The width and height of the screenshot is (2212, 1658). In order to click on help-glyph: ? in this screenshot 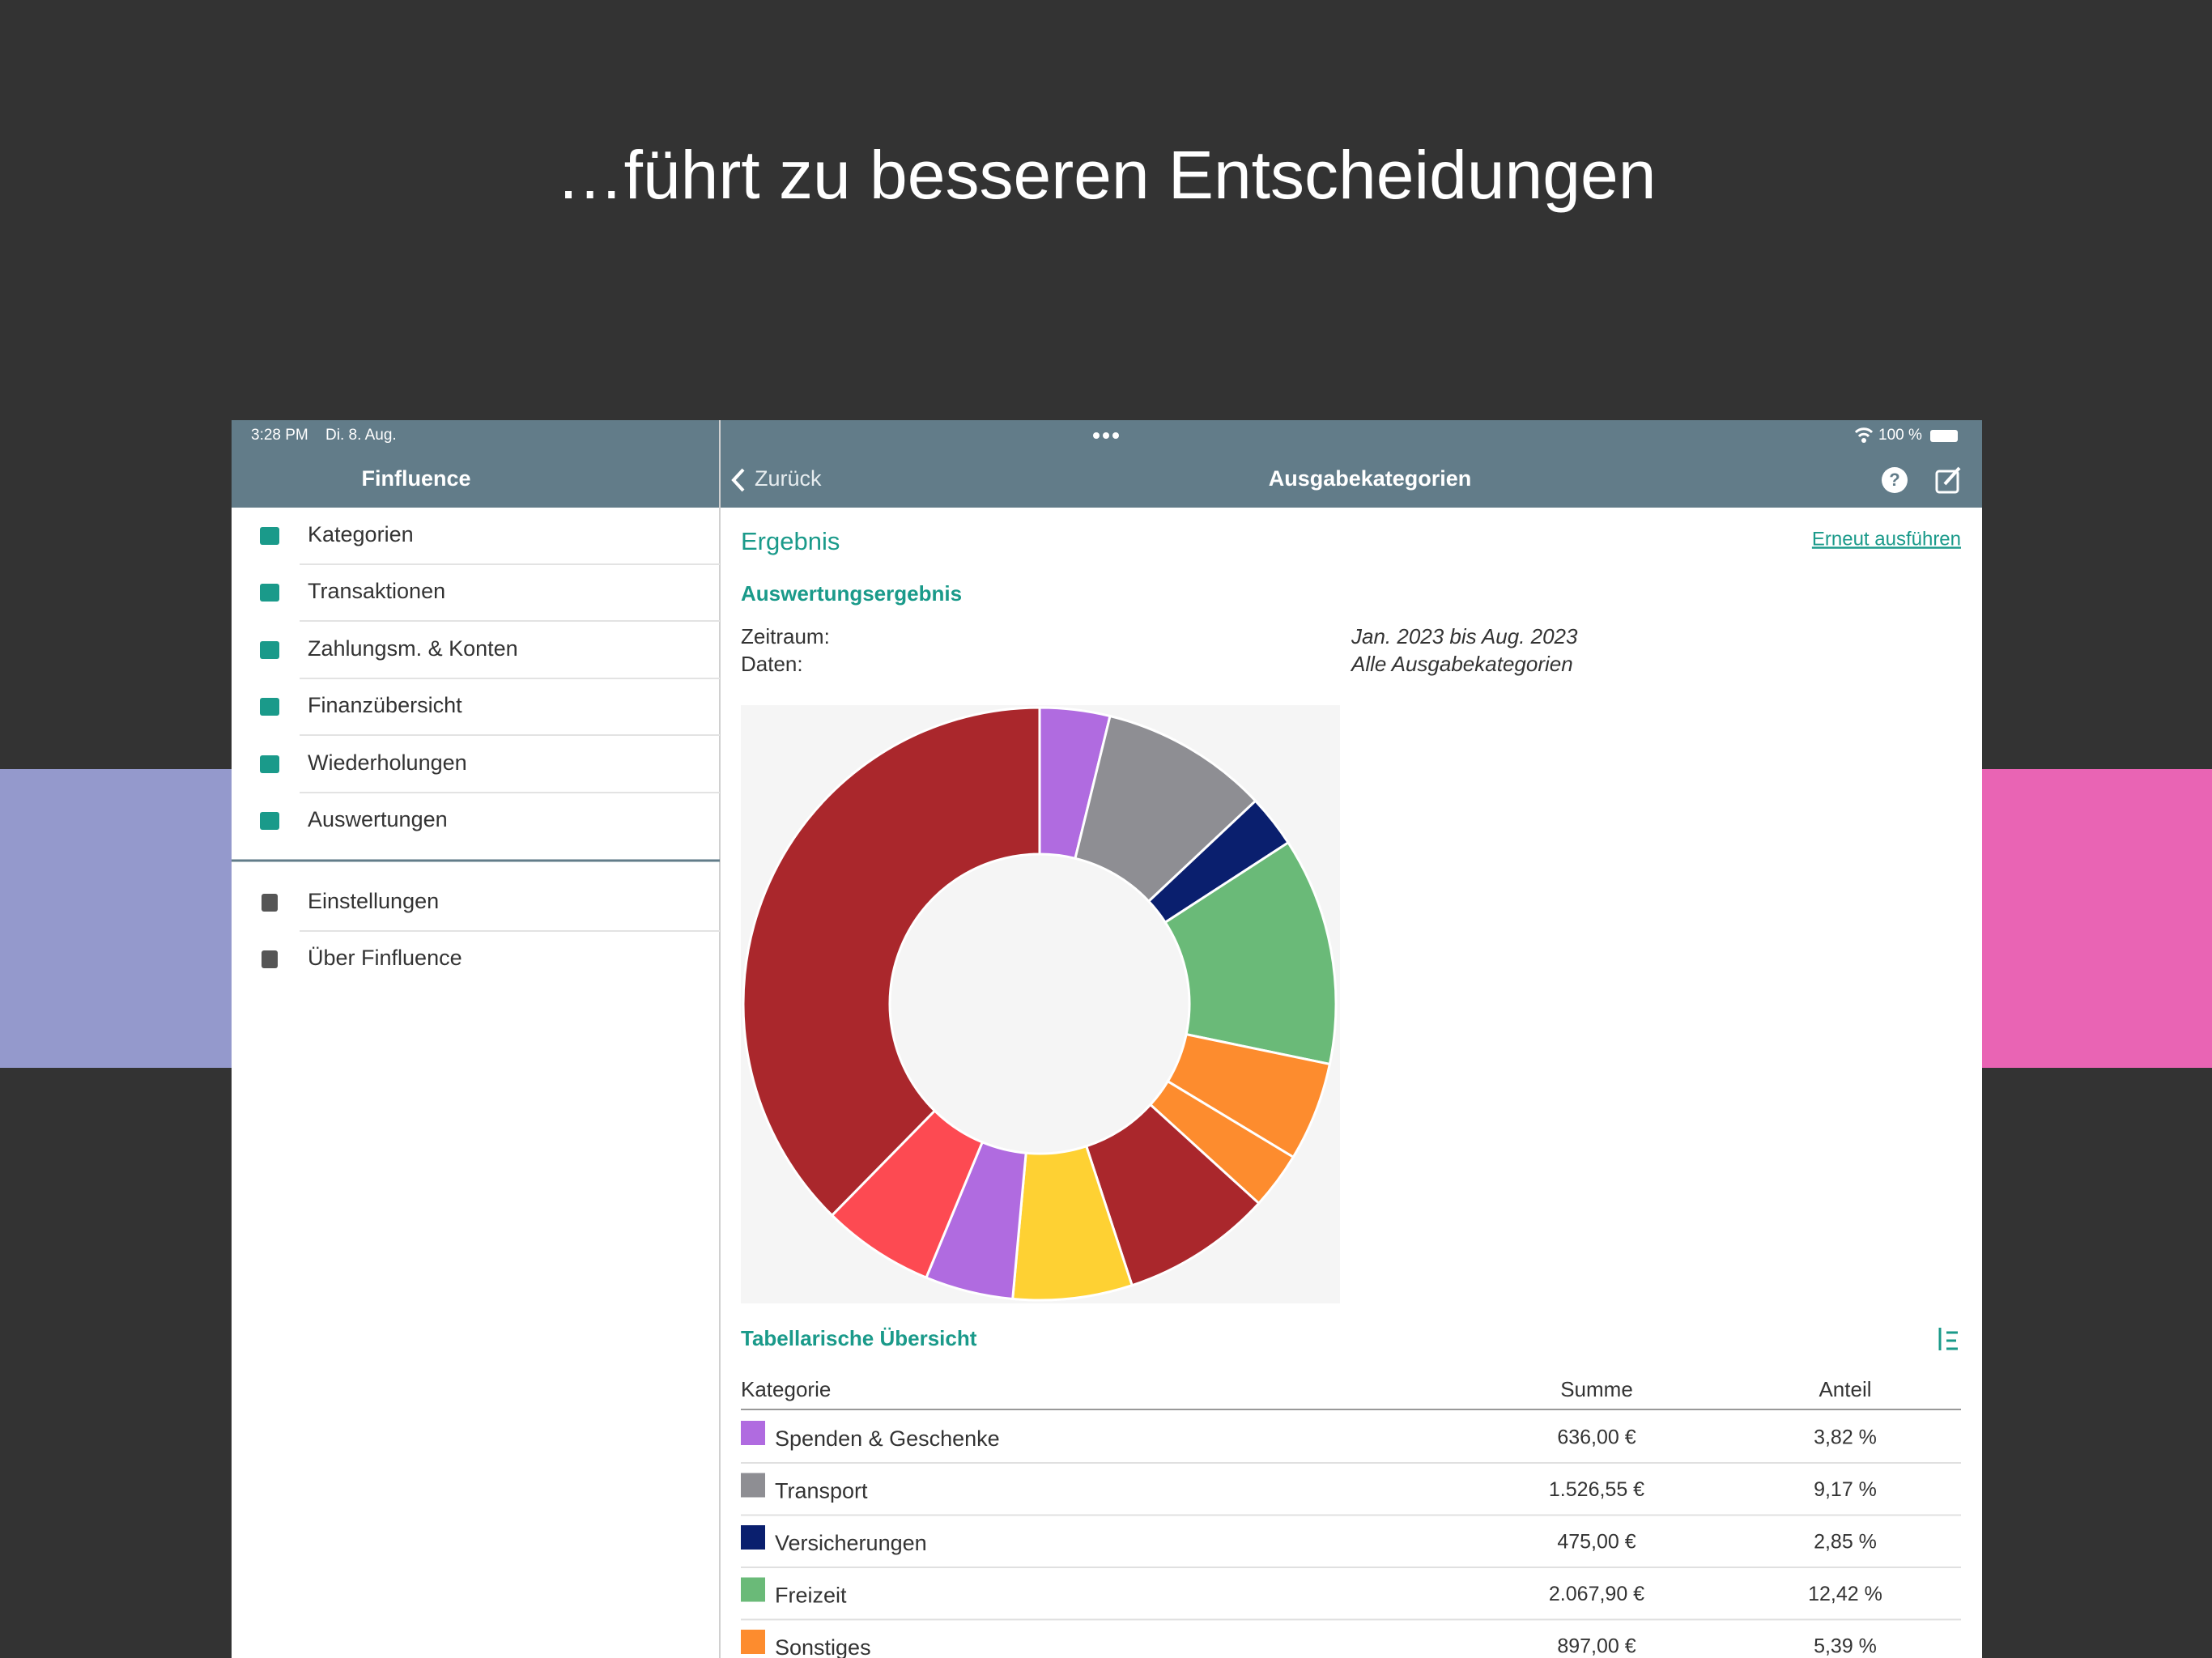, I will do `click(1894, 480)`.